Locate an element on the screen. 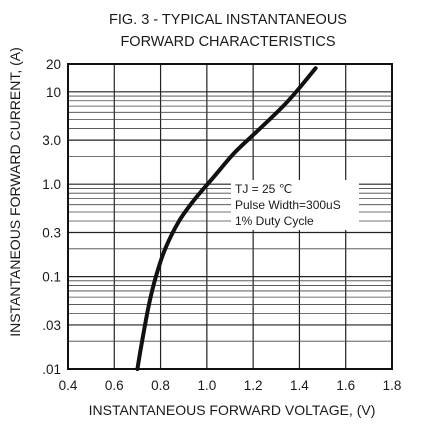  x-tick-label-5: 1.4 is located at coordinates (299, 385).